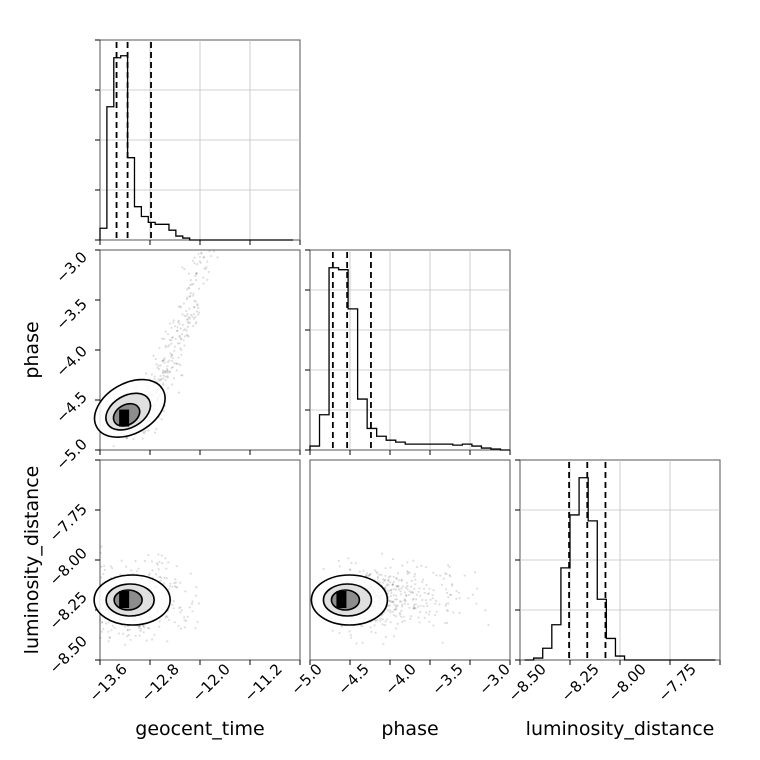  Describe the element at coordinates (211, 682) in the screenshot. I see `tick-label: −12.0` at that location.